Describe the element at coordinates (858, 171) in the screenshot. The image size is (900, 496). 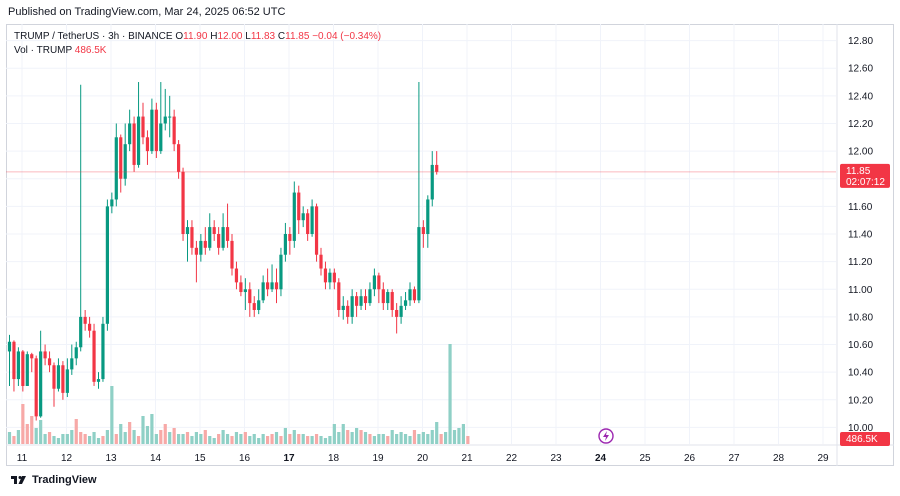
I see `price-badge-value: 11.85` at that location.